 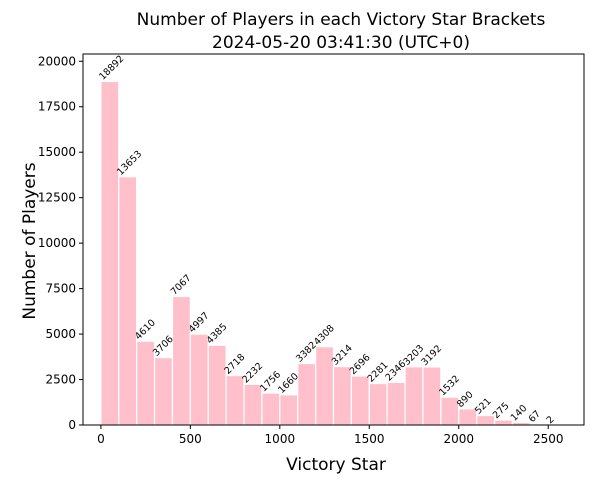 I want to click on y-tick-label: 5000, so click(x=60, y=334).